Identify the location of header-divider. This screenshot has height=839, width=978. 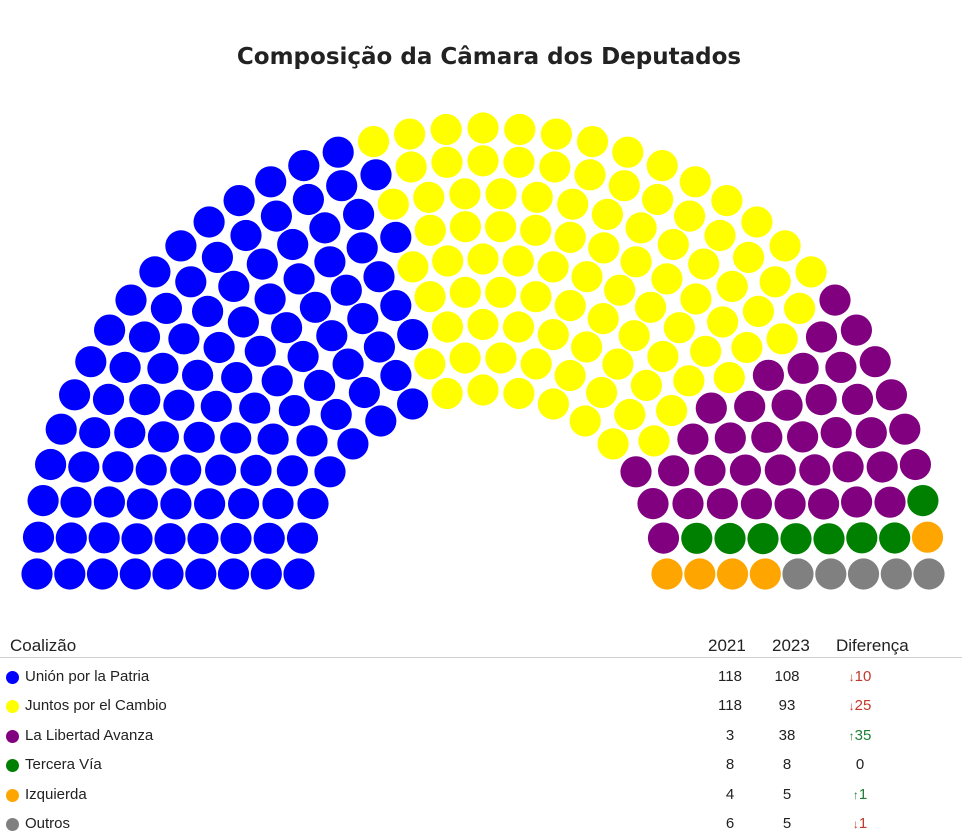
(481, 657).